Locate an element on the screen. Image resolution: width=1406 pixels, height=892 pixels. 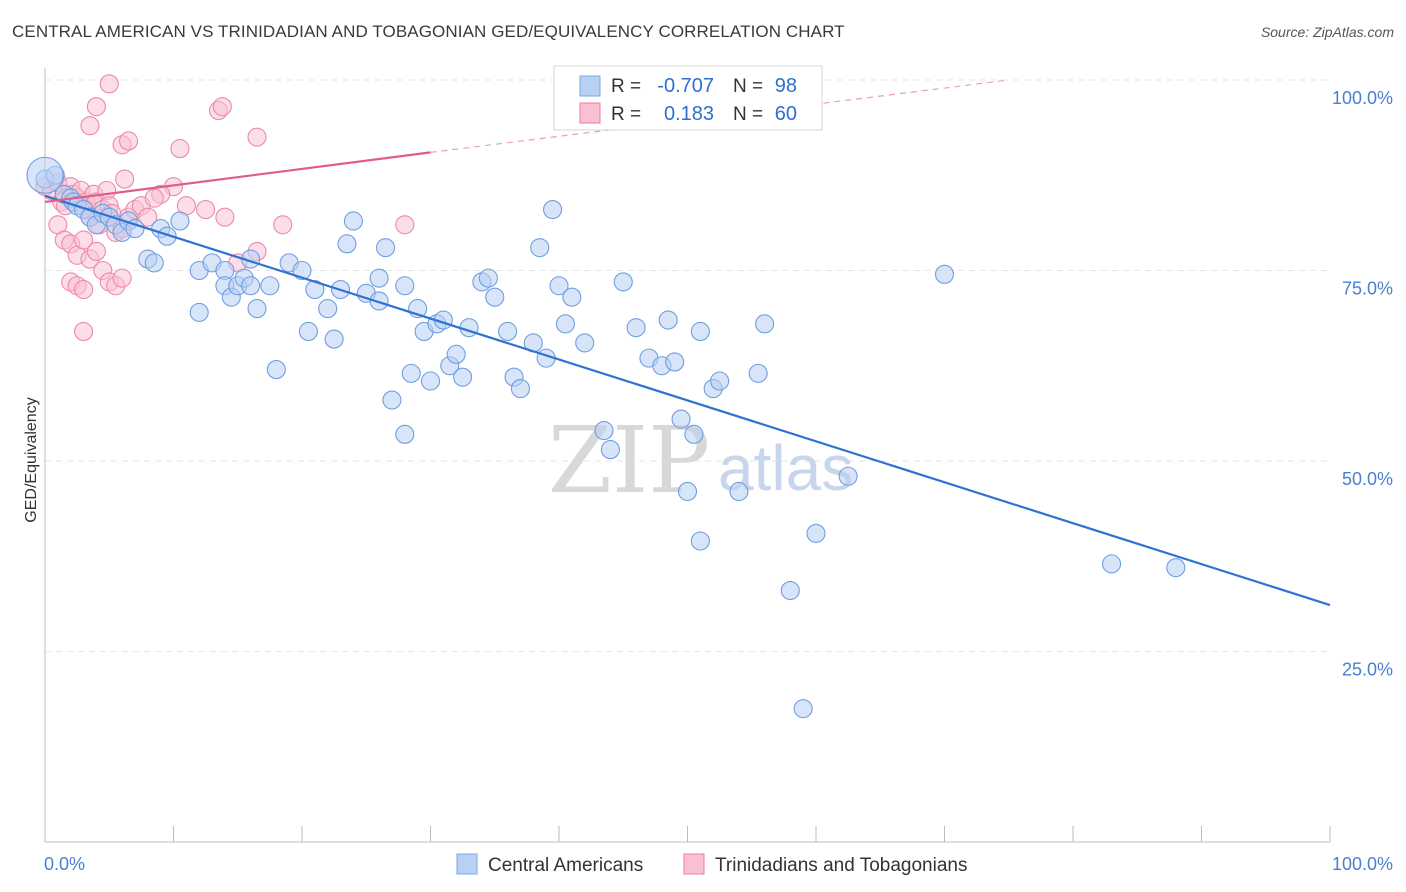
x-tick-labels: 0.0% 100.0% is located at coordinates (718, 864).